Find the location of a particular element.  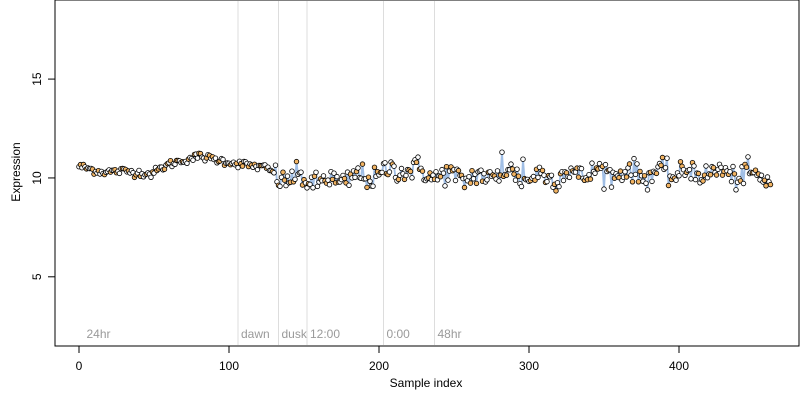

points-layer is located at coordinates (425, 171).